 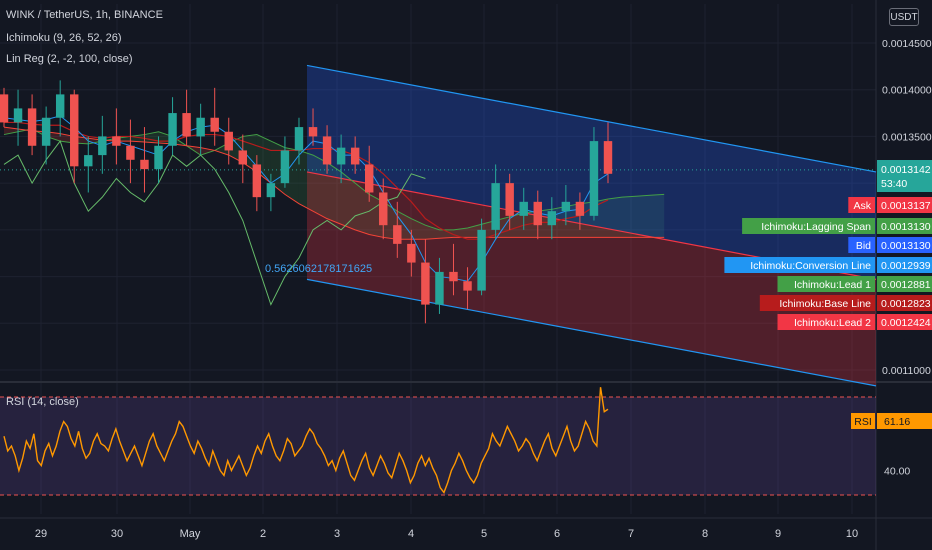 I want to click on price-badge-value: 0.0012424, so click(x=906, y=323).